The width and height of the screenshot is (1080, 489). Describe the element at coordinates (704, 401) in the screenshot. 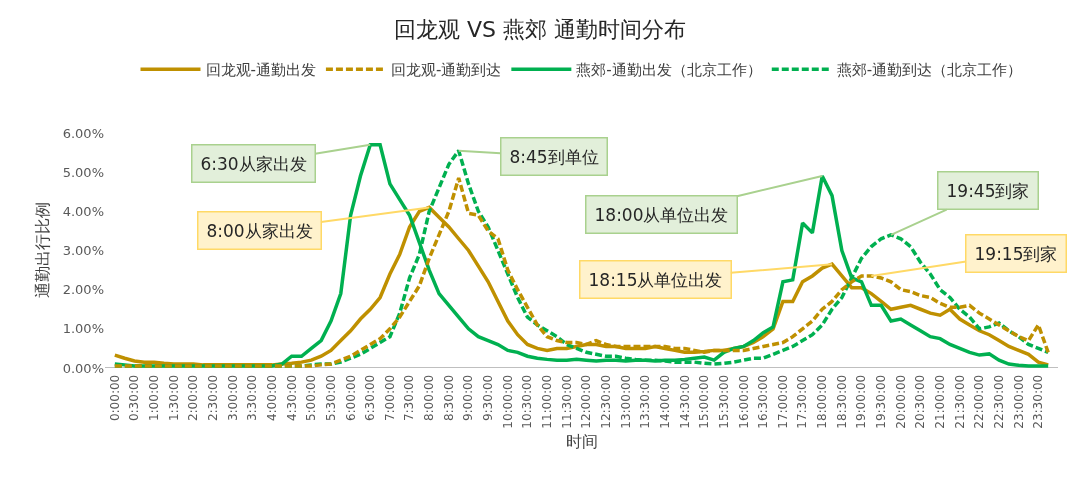

I see `x-tick-label: 15:00:00` at that location.